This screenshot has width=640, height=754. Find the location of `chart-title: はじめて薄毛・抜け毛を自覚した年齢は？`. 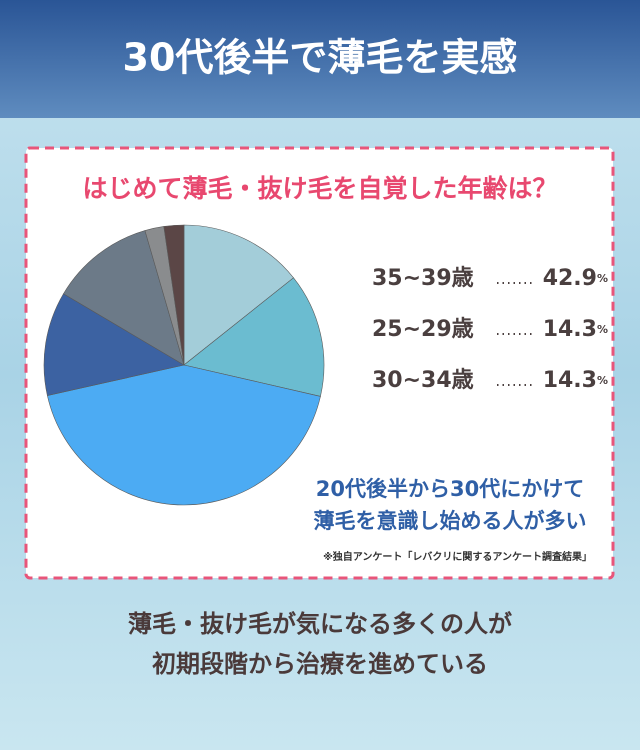

chart-title: はじめて薄毛・抜け毛を自覚した年齢は？ is located at coordinates (319, 188).